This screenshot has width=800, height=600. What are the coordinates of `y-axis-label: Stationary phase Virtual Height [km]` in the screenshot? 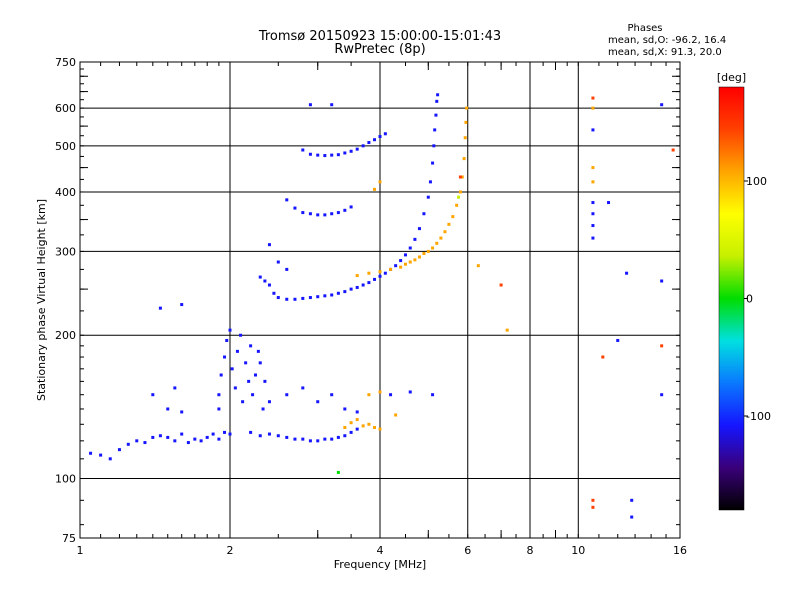 It's located at (41, 300).